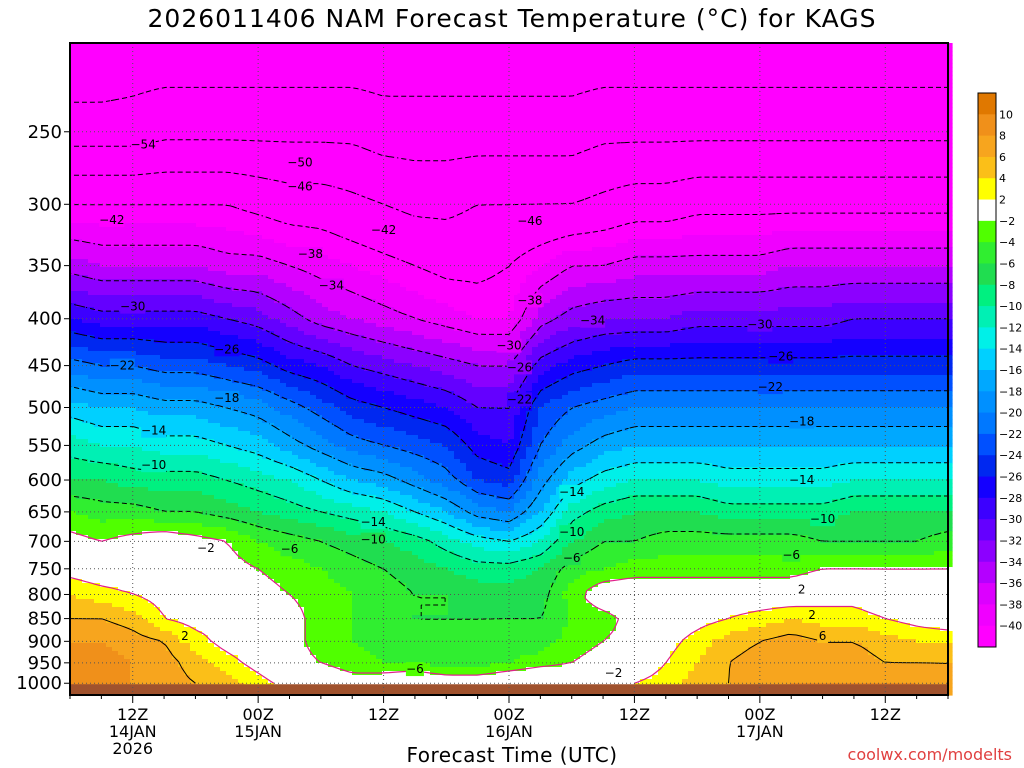 The image size is (1024, 768). What do you see at coordinates (1007, 285) in the screenshot?
I see `colorbar-label: −8` at bounding box center [1007, 285].